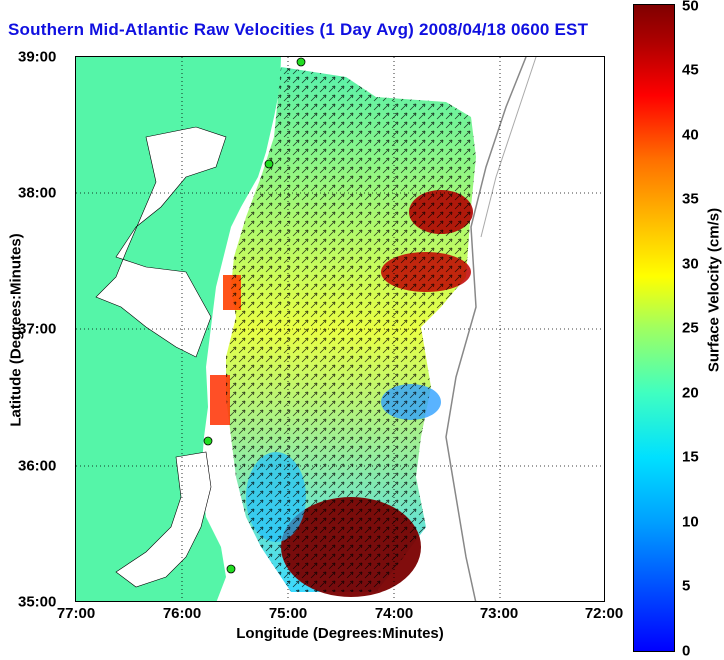 The image size is (724, 660). What do you see at coordinates (37, 602) in the screenshot?
I see `y-tick: 35:00` at bounding box center [37, 602].